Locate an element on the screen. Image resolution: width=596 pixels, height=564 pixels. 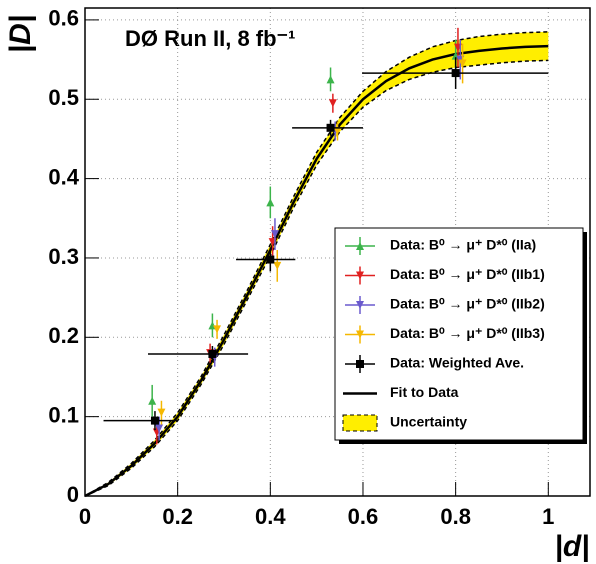
y-tick-label: 0 is located at coordinates (73, 494).